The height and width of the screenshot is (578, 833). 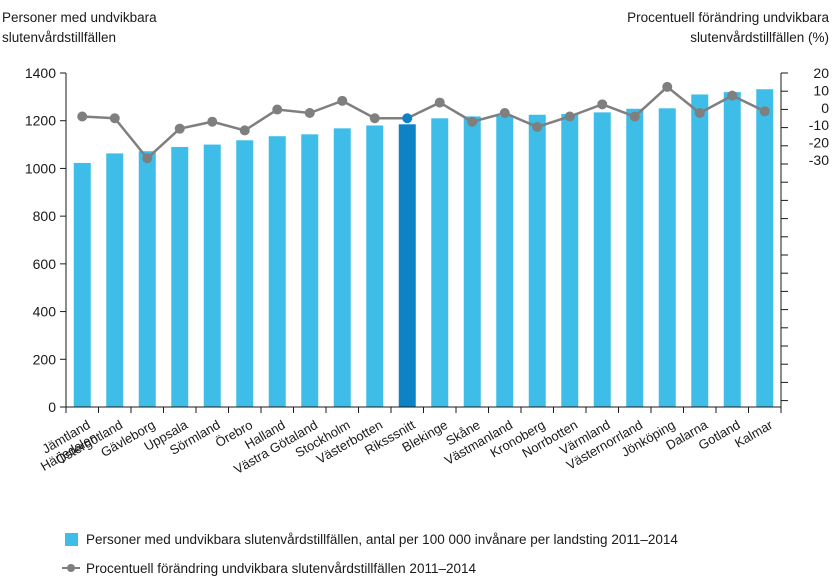 What do you see at coordinates (45, 216) in the screenshot?
I see `left-tick-label: 800` at bounding box center [45, 216].